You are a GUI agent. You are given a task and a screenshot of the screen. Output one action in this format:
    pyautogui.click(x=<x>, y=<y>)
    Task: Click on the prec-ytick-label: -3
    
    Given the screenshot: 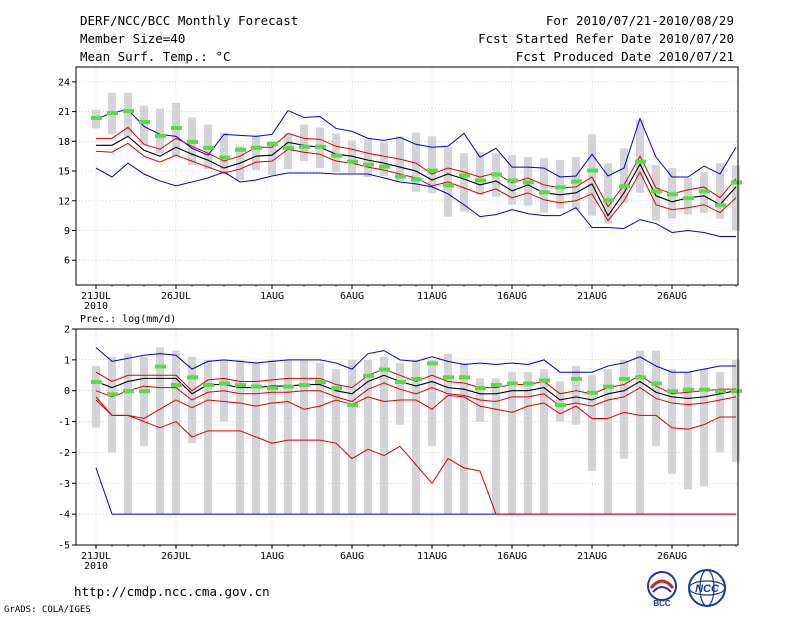 What is the action you would take?
    pyautogui.click(x=64, y=484)
    